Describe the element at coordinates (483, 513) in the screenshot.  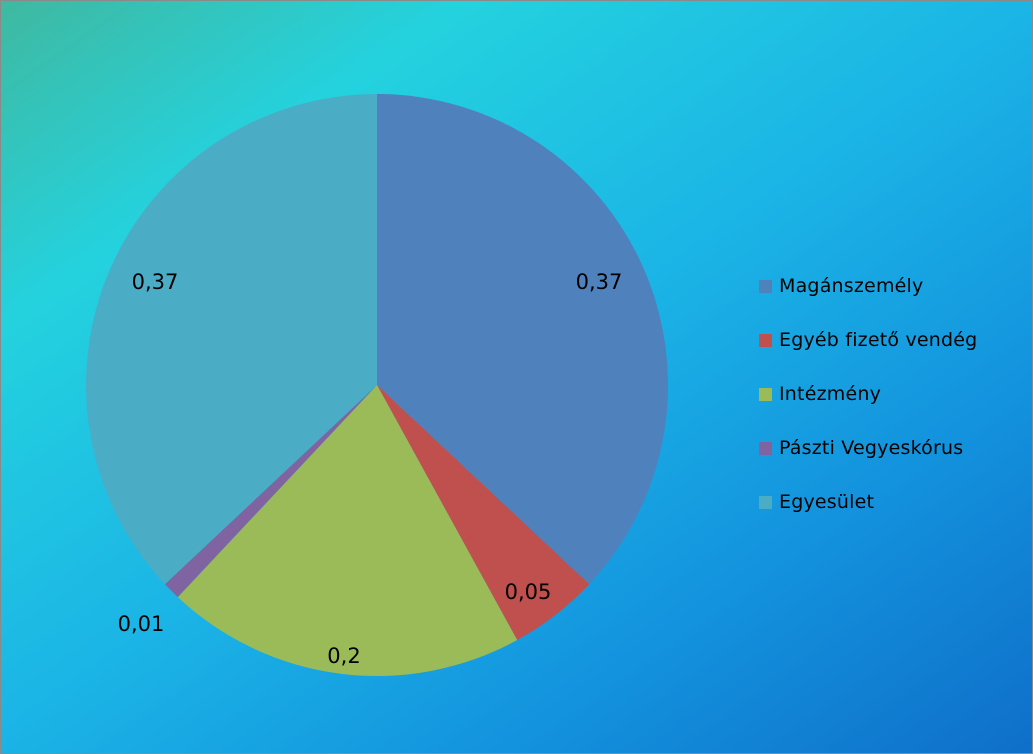
I see `pie-slice-egyeb-fizeto-vendeg` at that location.